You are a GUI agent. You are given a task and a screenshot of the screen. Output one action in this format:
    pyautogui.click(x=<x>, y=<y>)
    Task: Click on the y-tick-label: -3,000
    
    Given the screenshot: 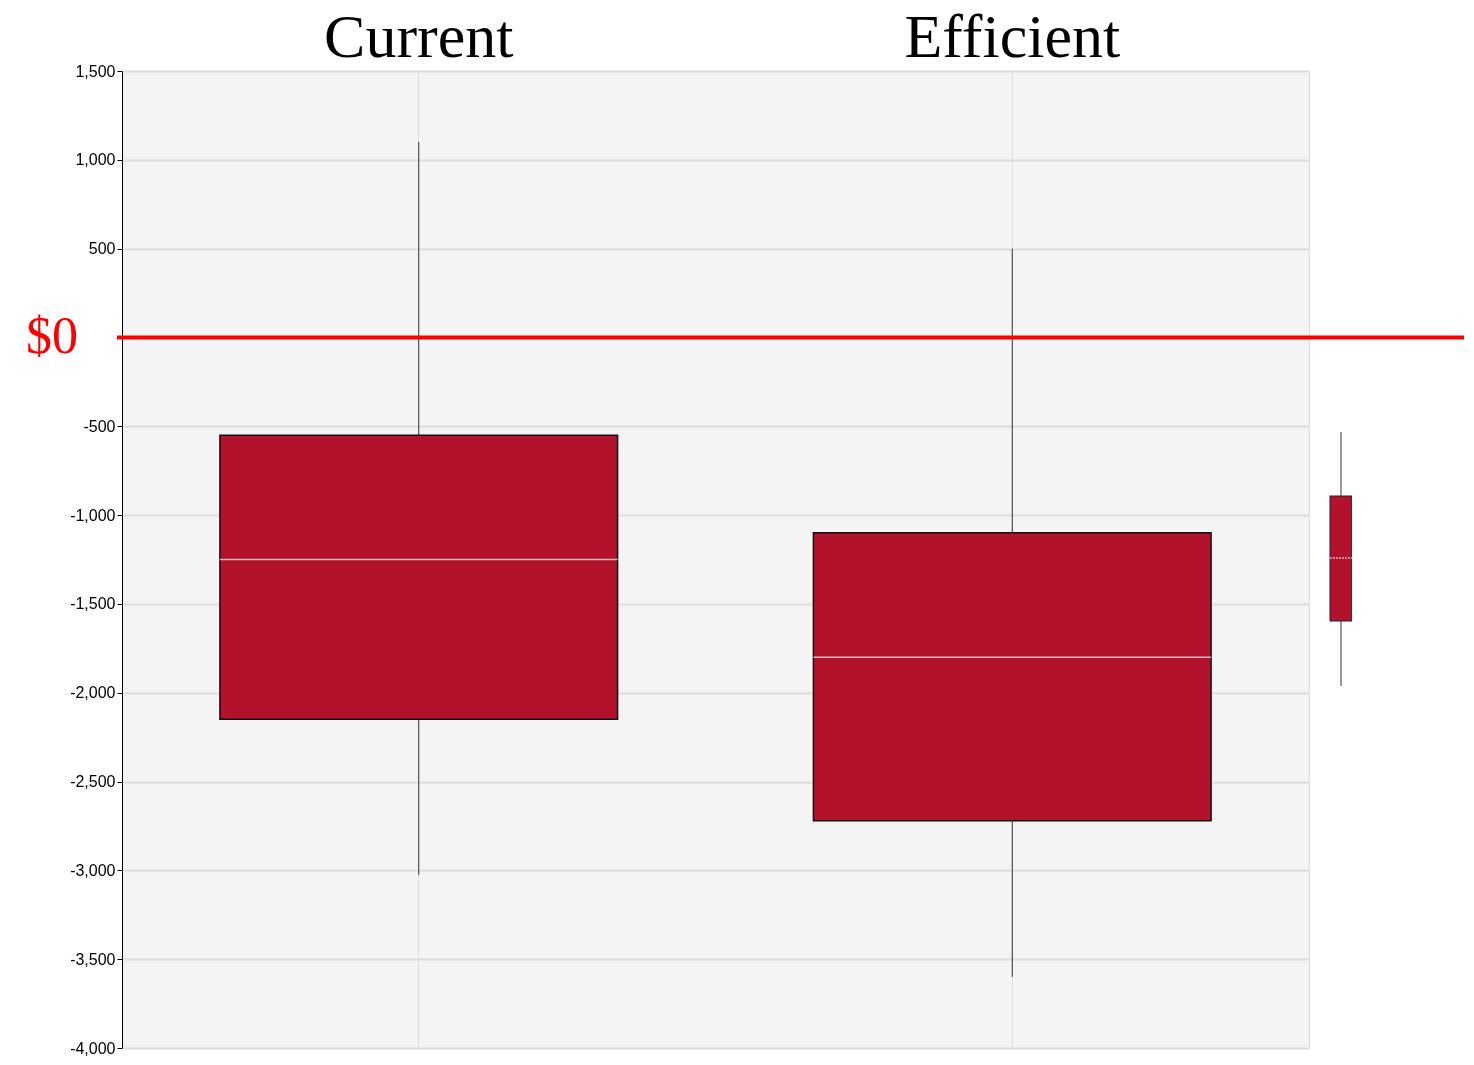 What is the action you would take?
    pyautogui.click(x=93, y=870)
    